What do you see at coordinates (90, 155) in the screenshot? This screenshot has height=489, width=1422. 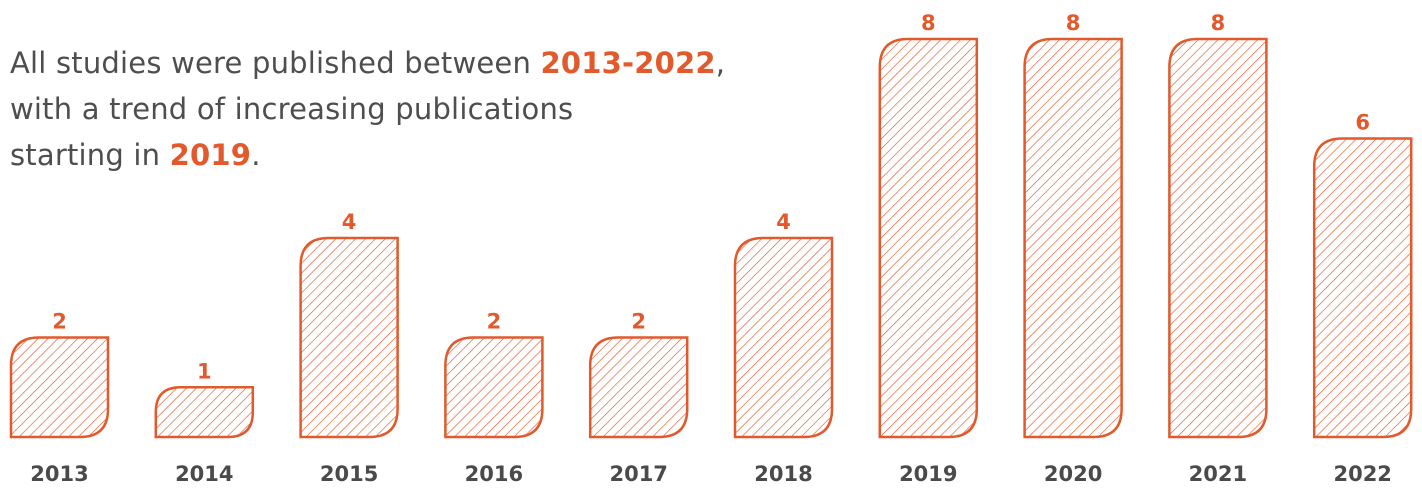 I see `intro-line3-prefix: starting in` at bounding box center [90, 155].